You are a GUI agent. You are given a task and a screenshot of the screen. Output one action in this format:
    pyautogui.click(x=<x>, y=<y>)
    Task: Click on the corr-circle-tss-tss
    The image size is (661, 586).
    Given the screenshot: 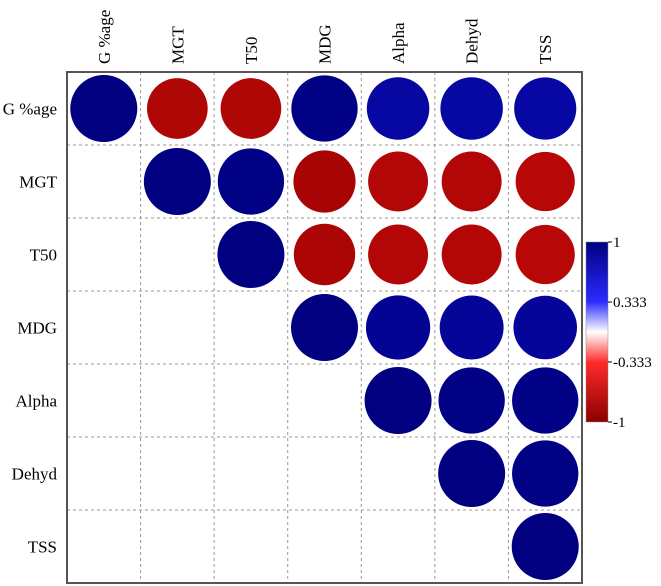 What is the action you would take?
    pyautogui.click(x=545, y=546)
    